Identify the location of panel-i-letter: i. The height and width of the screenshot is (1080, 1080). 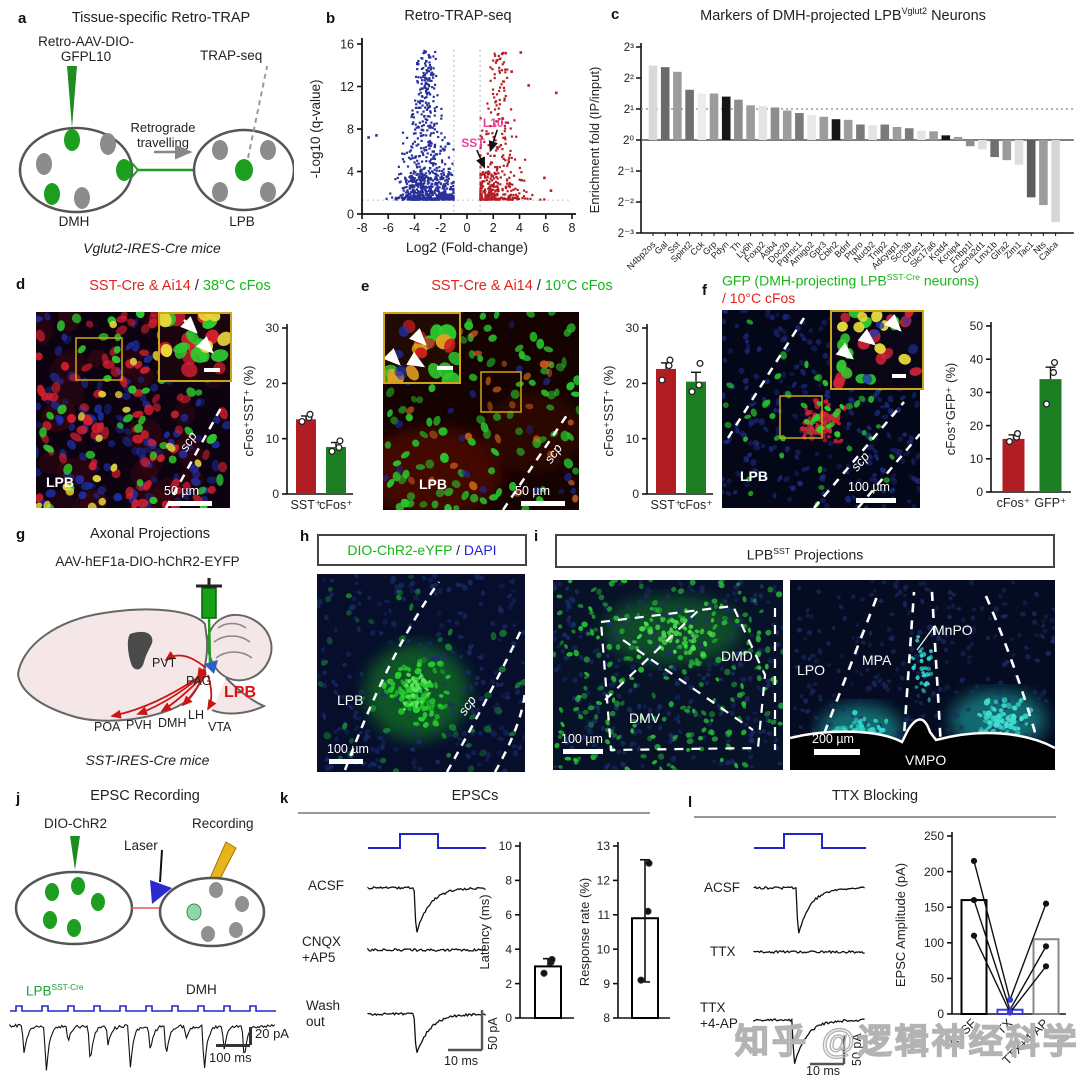
(536, 536).